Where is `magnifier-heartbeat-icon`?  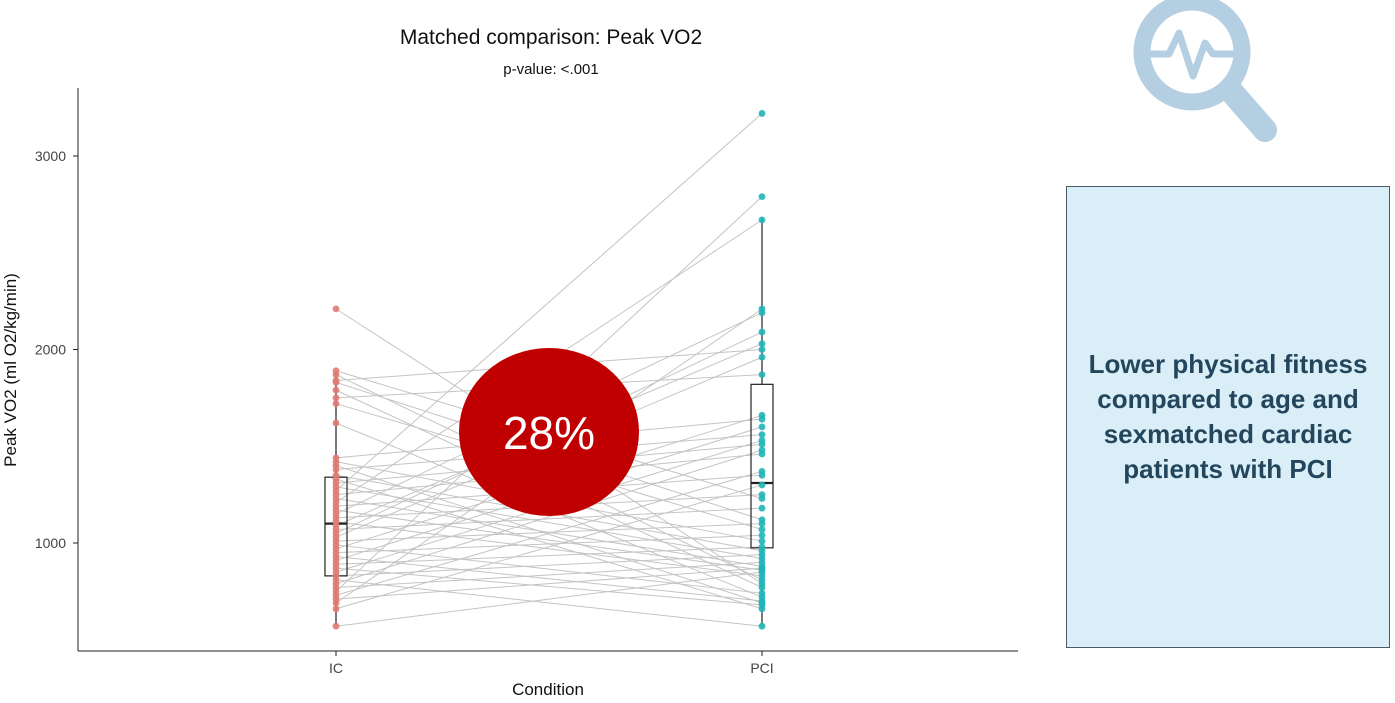
magnifier-heartbeat-icon is located at coordinates (1205, 71).